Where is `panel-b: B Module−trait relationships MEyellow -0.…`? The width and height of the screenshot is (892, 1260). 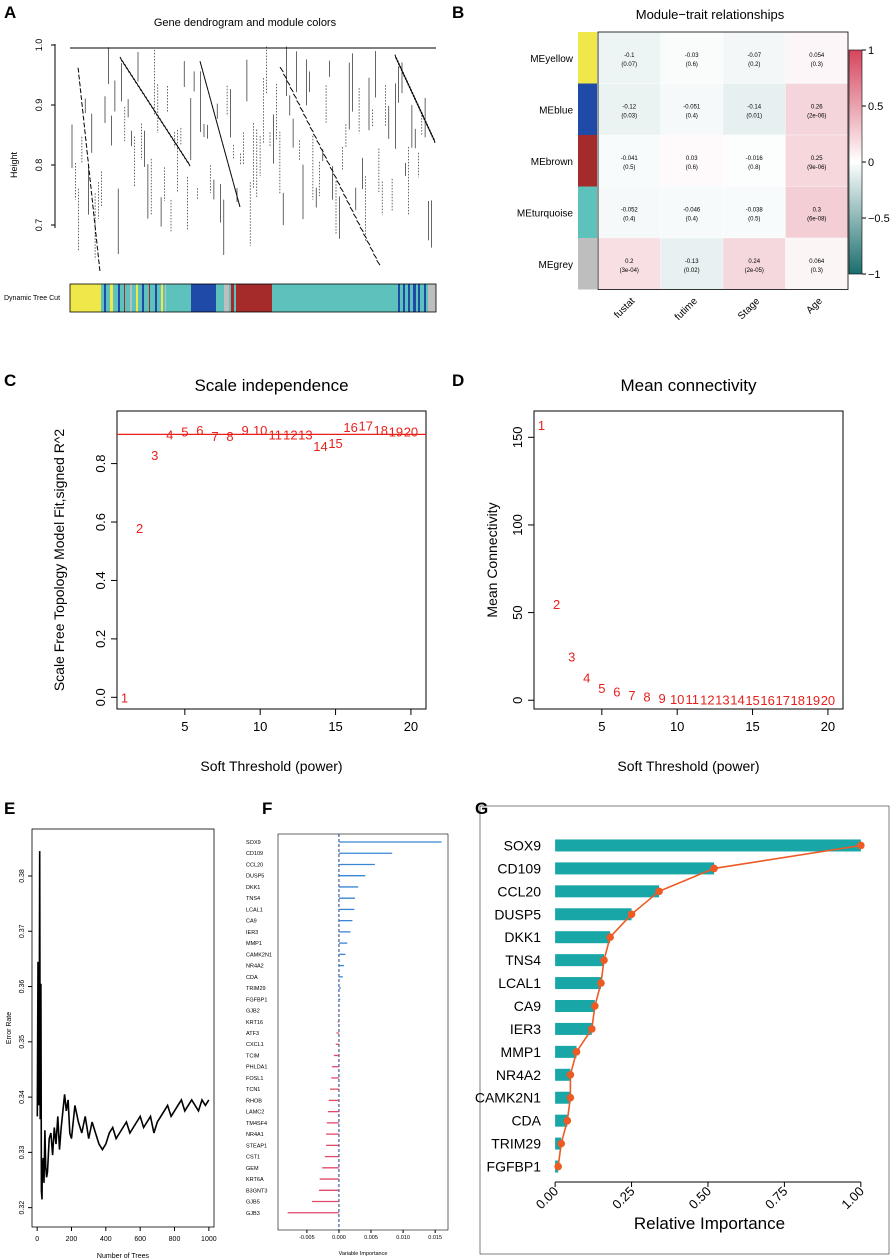
panel-b: B Module−trait relationships MEyellow -0.… is located at coordinates (671, 163).